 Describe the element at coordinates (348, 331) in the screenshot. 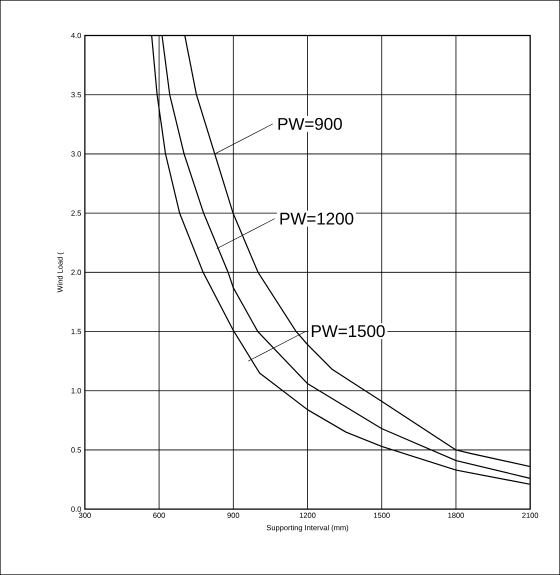

I see `annotation: PW=1500` at that location.